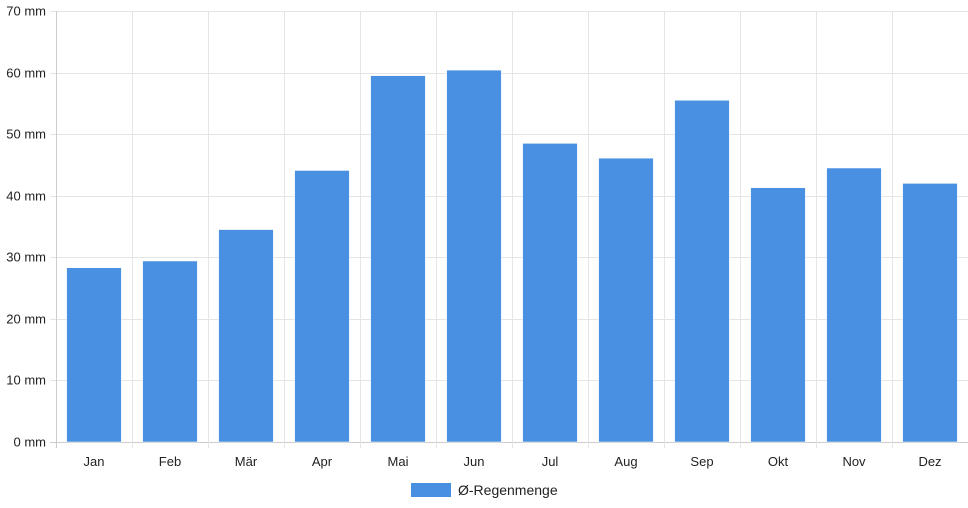 The height and width of the screenshot is (508, 968). Describe the element at coordinates (930, 313) in the screenshot. I see `bar-dez` at that location.